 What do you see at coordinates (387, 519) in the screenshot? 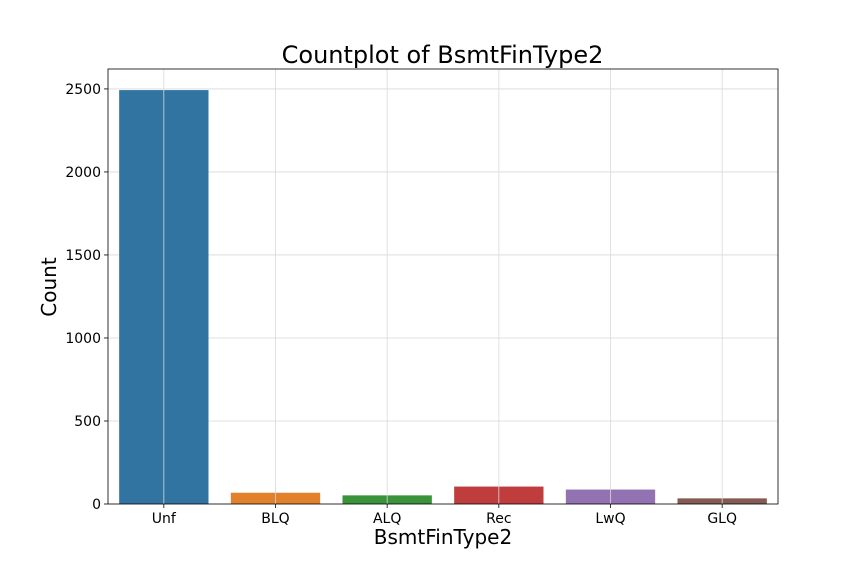
I see `x-tick-label: ALQ` at bounding box center [387, 519].